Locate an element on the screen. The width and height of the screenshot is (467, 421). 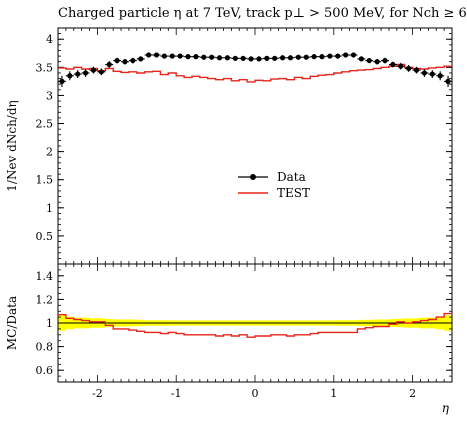
ratio-y-axis-label: MC/Data is located at coordinates (12, 323).